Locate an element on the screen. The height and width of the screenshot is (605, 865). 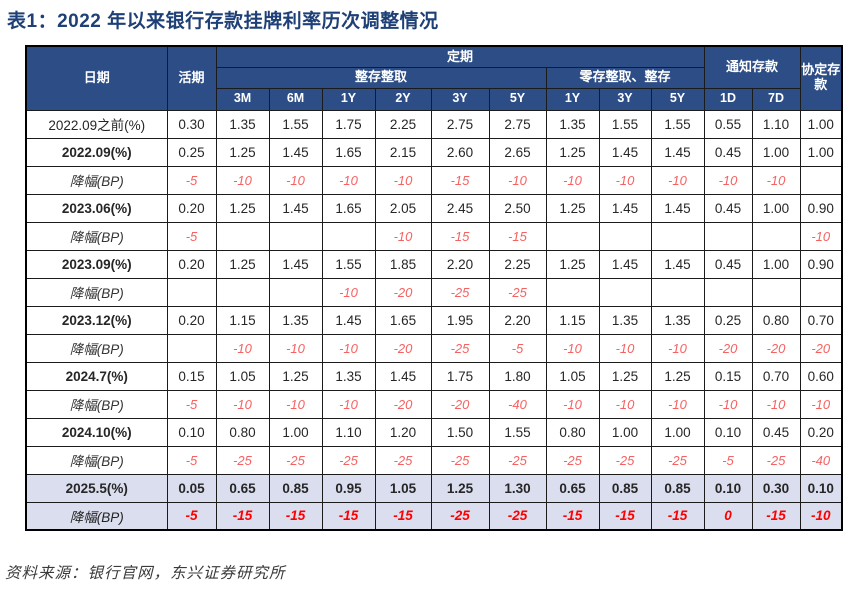
drop-row: 降幅(BP) -10 -20 -25 -25 is located at coordinates (434, 292).